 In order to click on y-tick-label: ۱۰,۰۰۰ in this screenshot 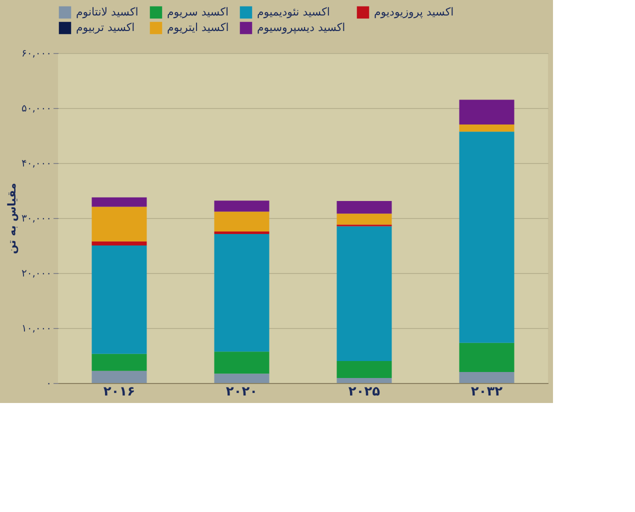, I will do `click(36, 329)`.